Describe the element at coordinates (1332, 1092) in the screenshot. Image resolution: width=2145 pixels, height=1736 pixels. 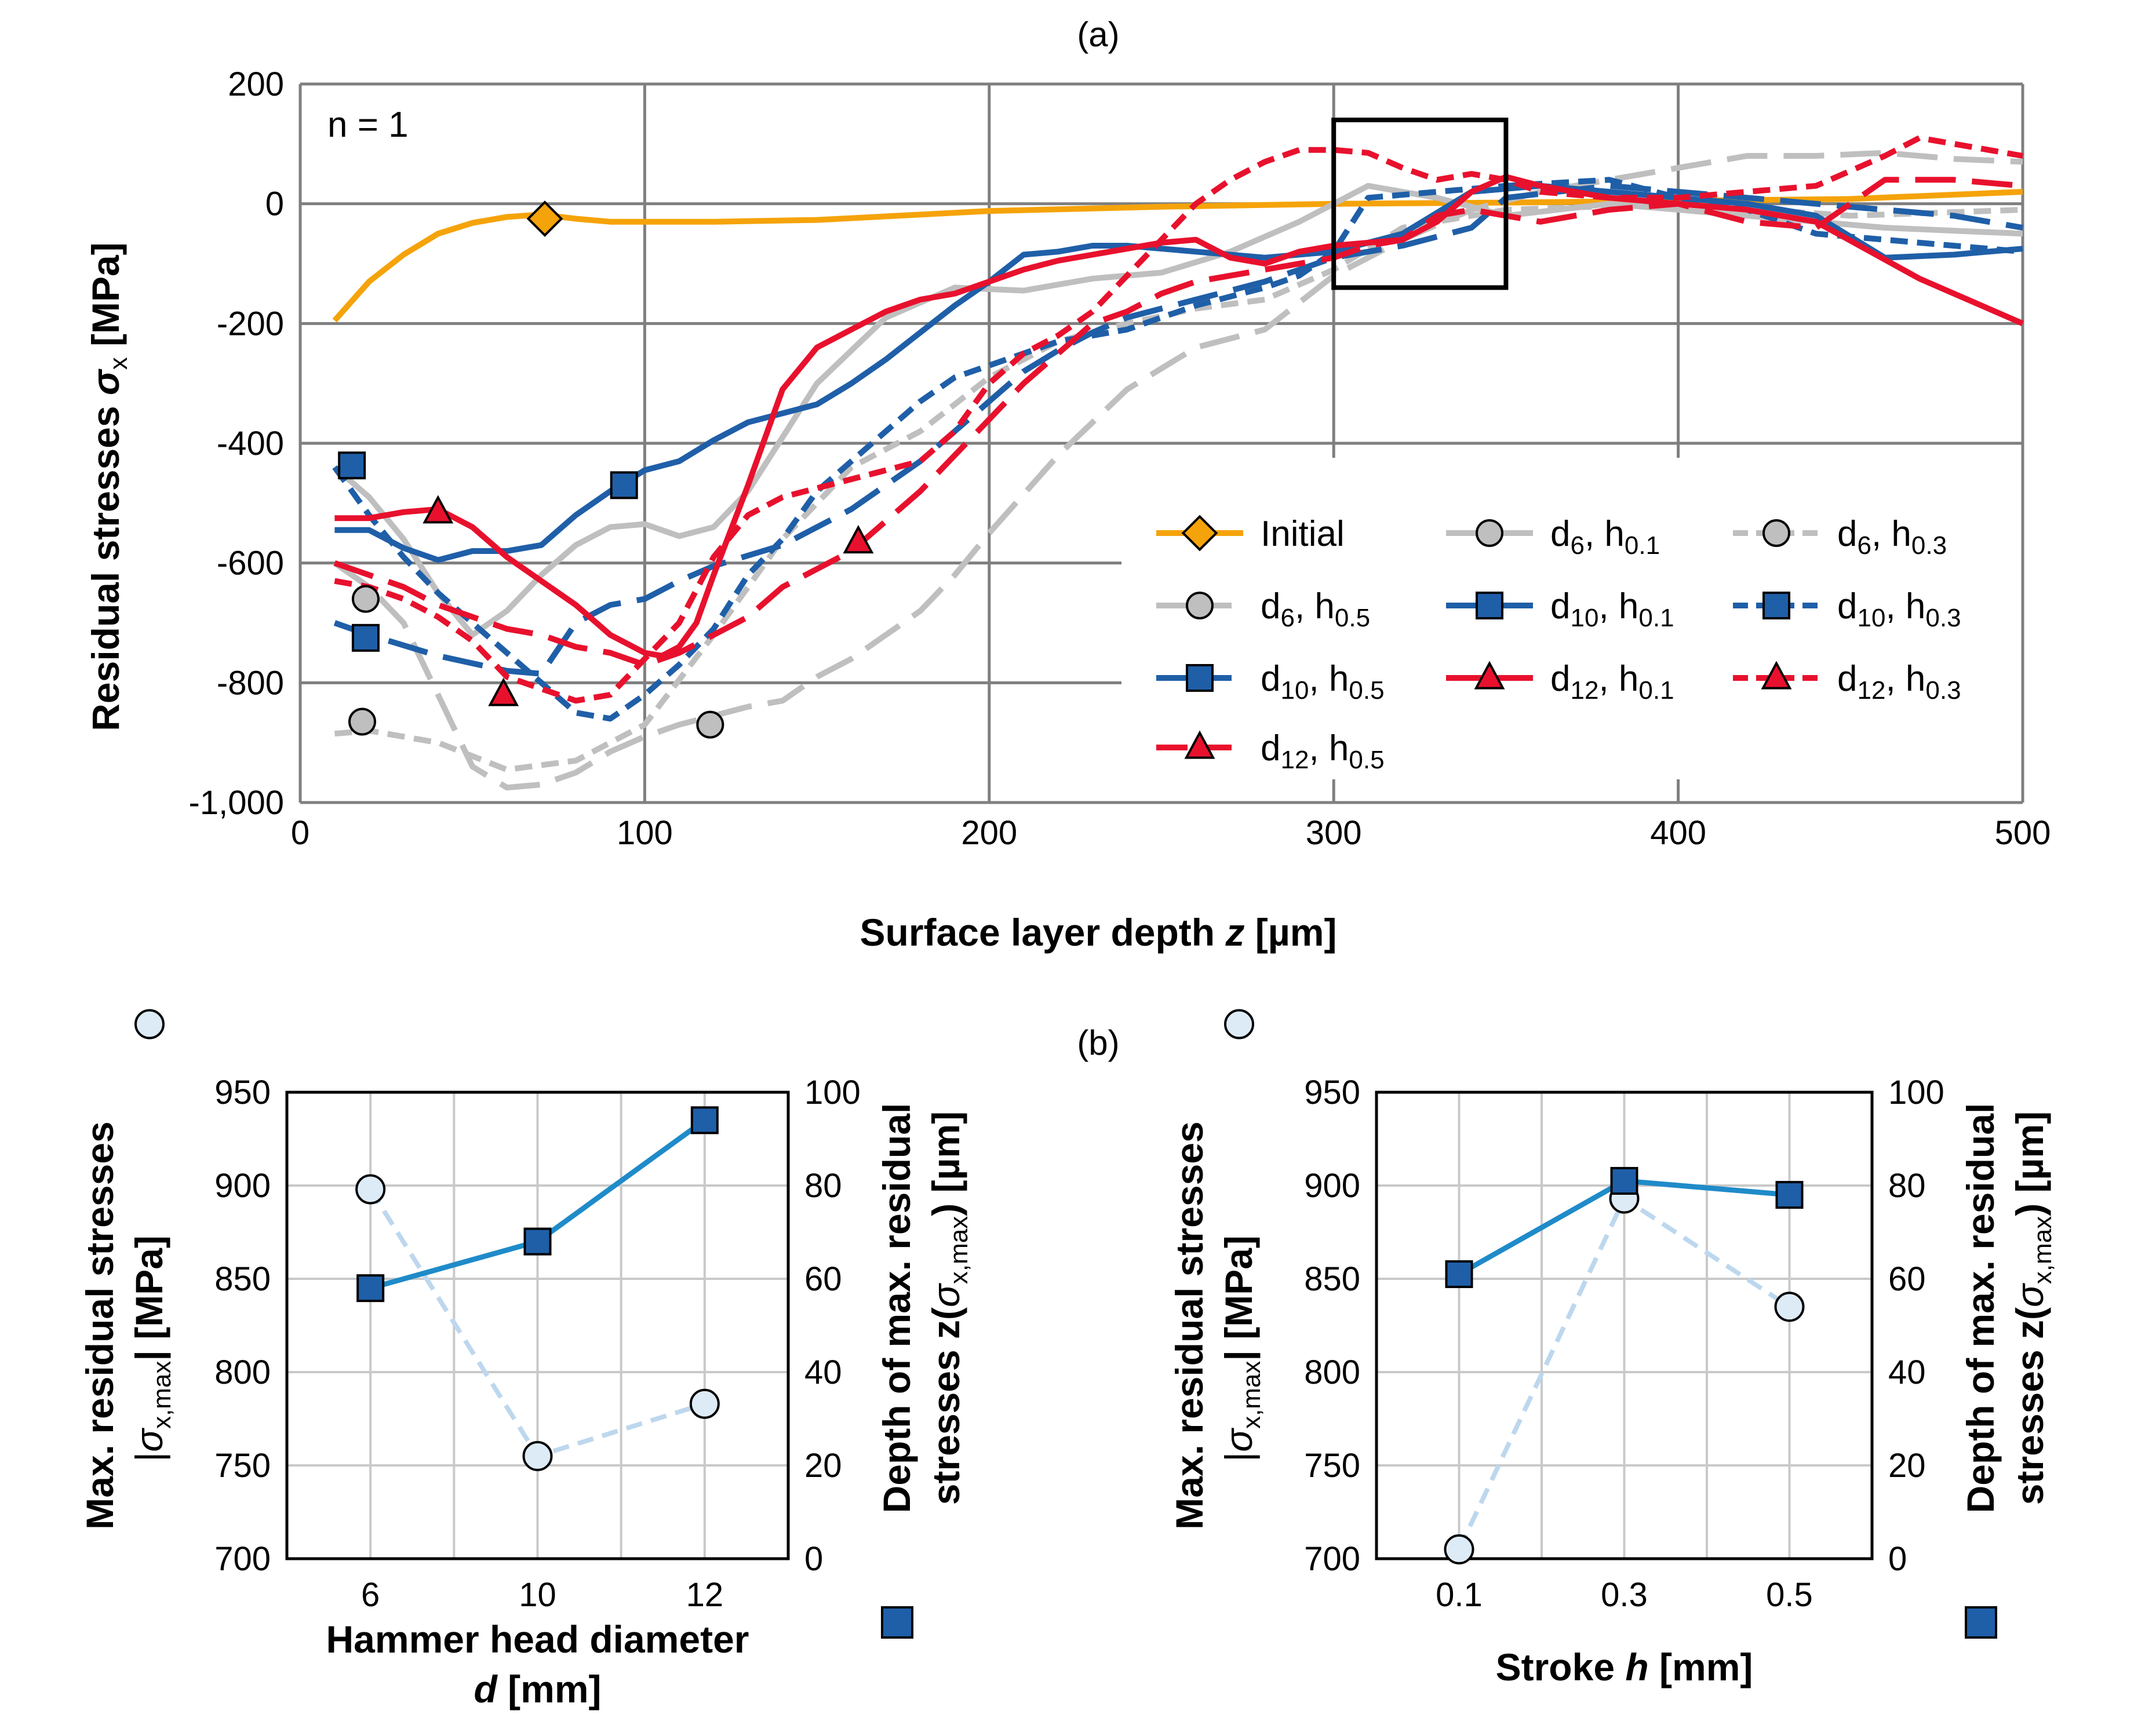
I see `left-tick-label: 950` at that location.